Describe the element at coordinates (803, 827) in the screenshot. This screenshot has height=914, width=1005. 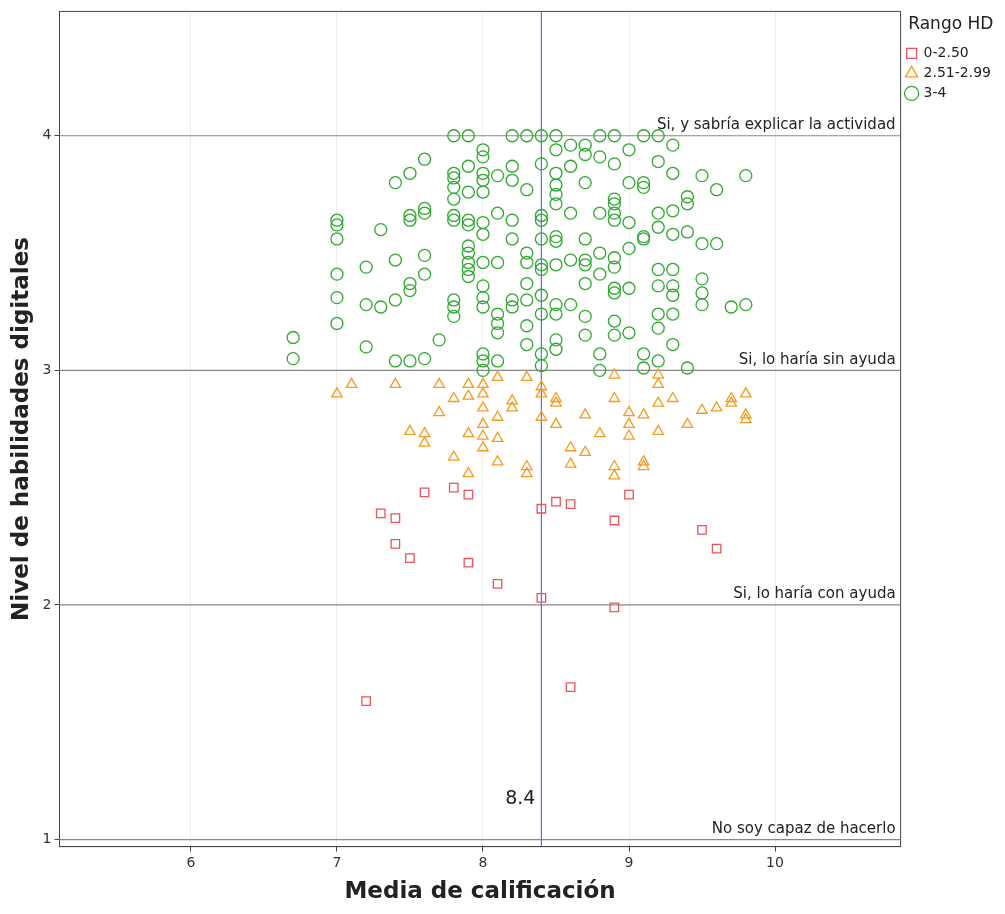
I see `ref-line-label: No soy capaz de hacerlo` at that location.